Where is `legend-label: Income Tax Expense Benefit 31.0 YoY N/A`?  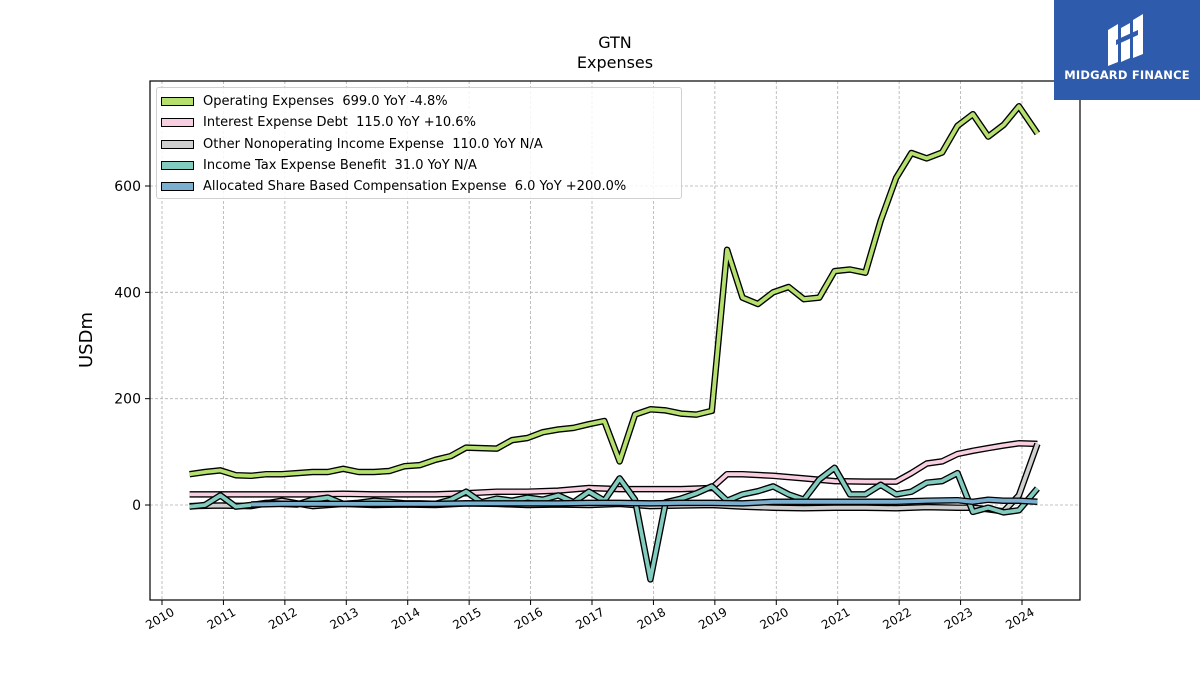 legend-label: Income Tax Expense Benefit 31.0 YoY N/A is located at coordinates (340, 166).